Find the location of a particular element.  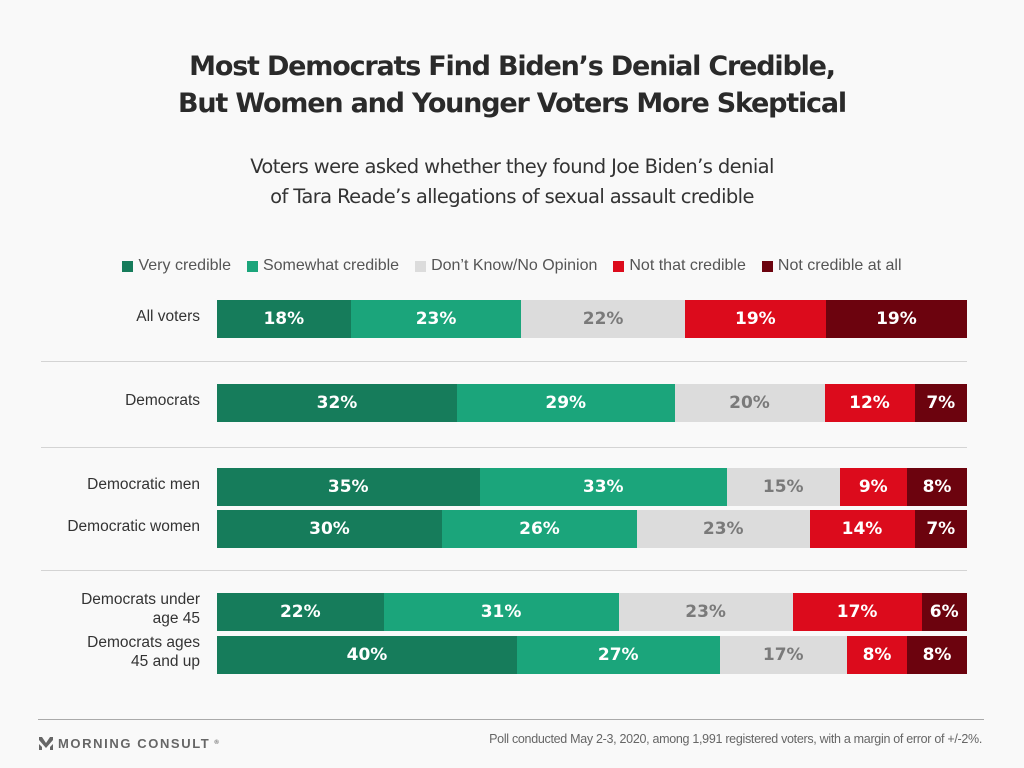

bar-all-voters: 18% 23% 22% 19% 19% is located at coordinates (592, 319).